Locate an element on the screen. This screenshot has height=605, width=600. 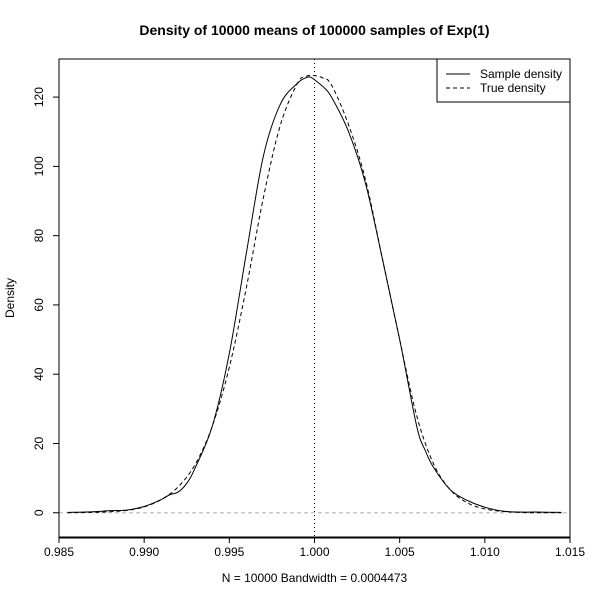
x-tick-label: 1.000 is located at coordinates (314, 552).